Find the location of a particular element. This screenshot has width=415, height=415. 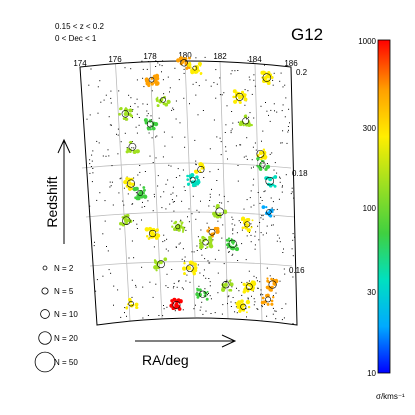

x-axis-arrow is located at coordinates (186, 341).